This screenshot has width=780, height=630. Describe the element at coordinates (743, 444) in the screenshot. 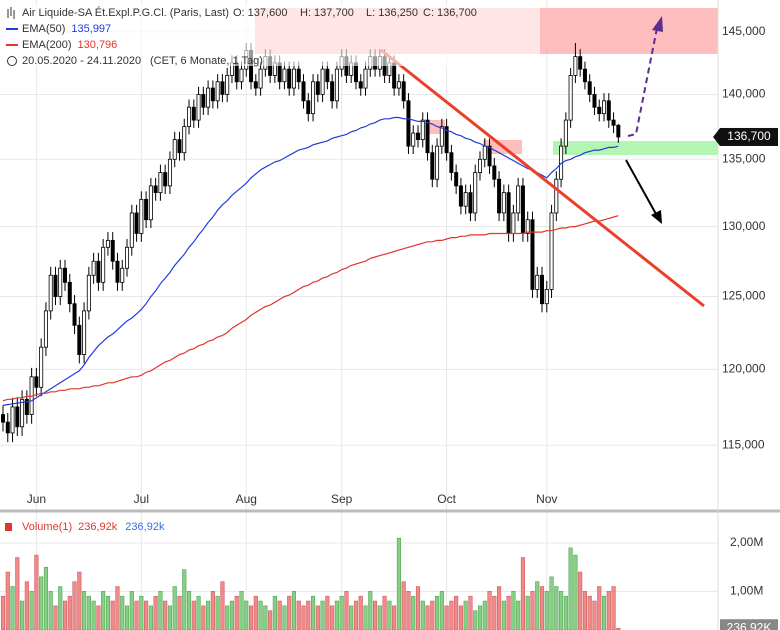

I see `y-tick-label: 115,000` at that location.